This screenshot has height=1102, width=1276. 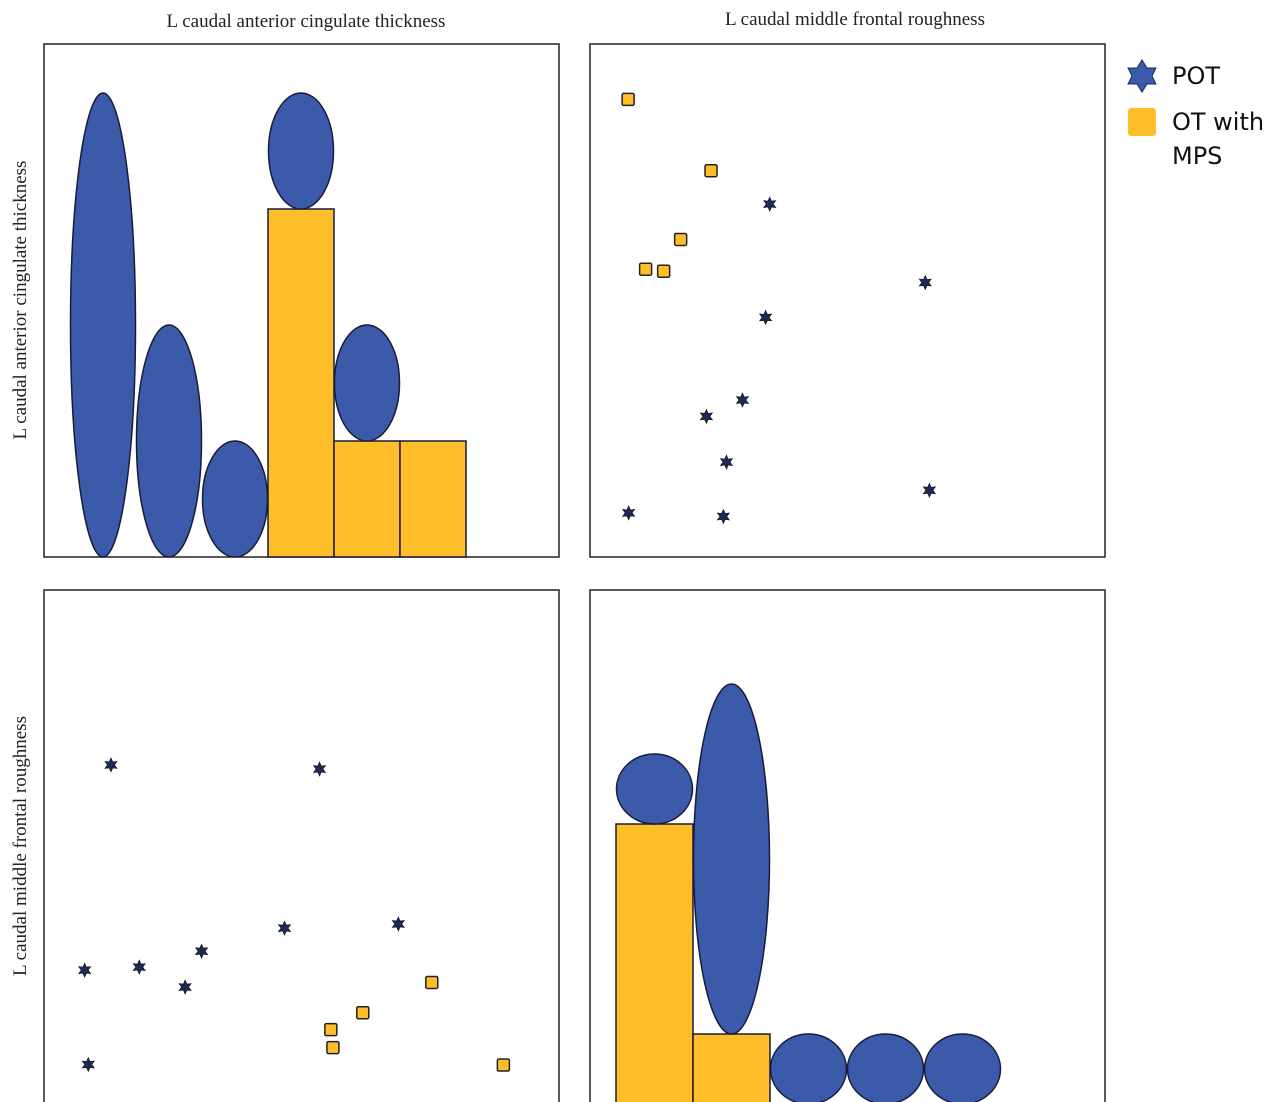 What do you see at coordinates (1218, 122) in the screenshot?
I see `legend-label-line-1: OT with` at bounding box center [1218, 122].